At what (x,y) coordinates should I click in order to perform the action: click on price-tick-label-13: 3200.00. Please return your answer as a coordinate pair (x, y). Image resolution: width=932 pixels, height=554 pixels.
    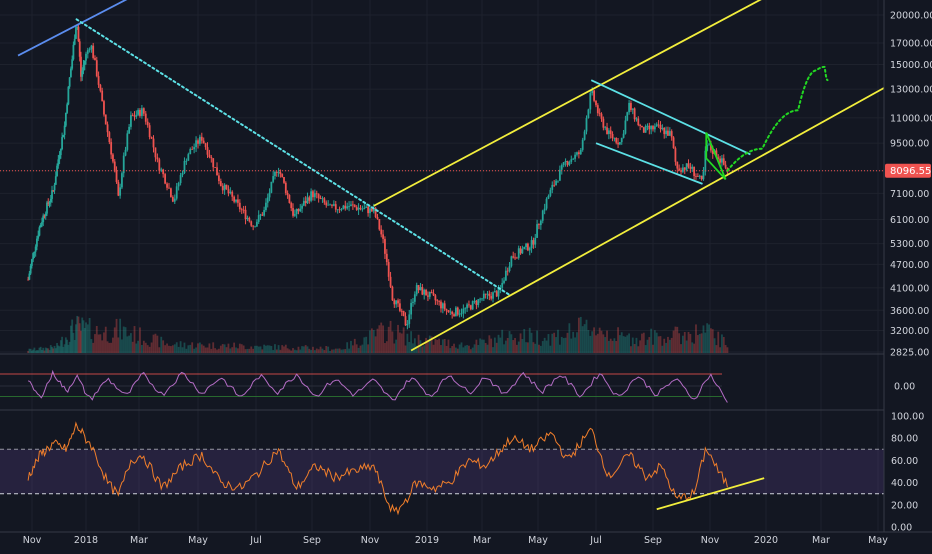
    Looking at the image, I should click on (909, 331).